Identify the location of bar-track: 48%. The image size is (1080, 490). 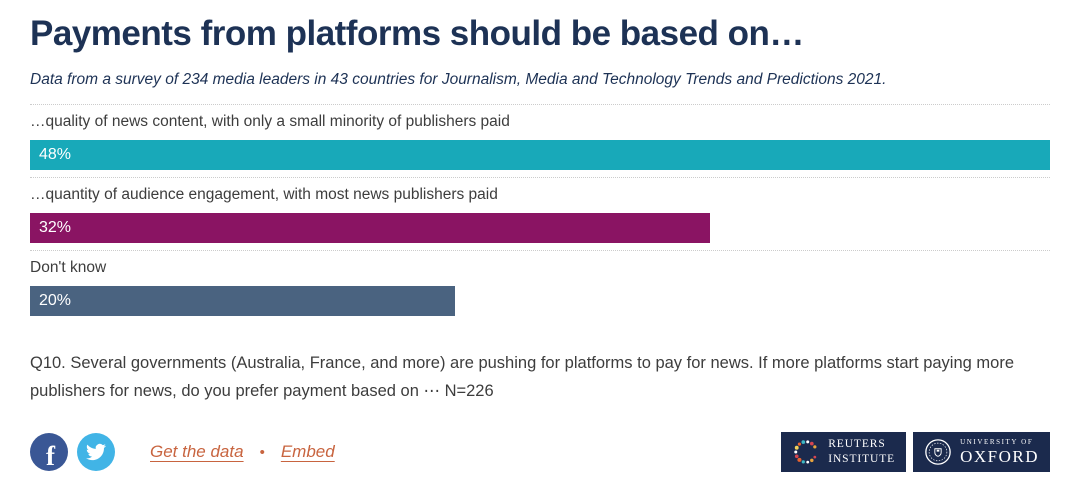
(540, 155).